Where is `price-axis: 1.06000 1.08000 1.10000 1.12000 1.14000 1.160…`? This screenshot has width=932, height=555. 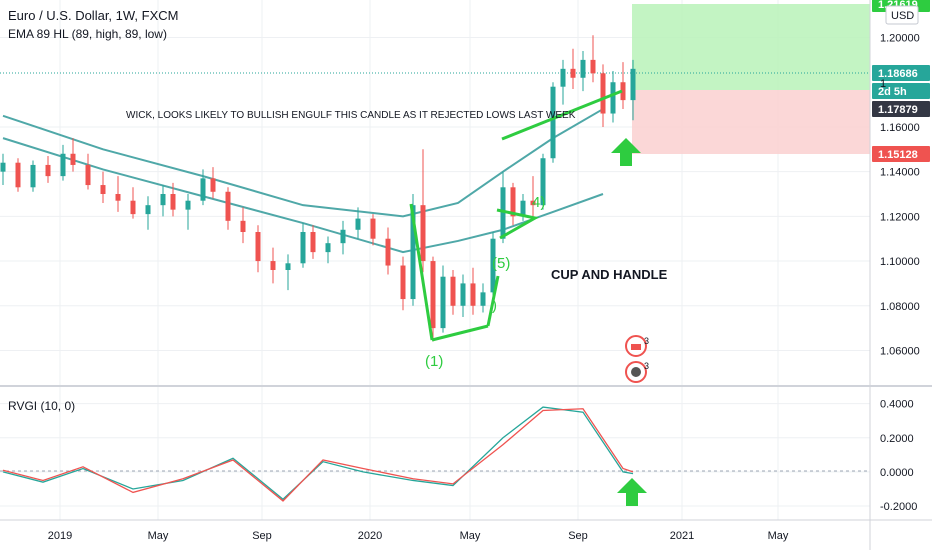 price-axis: 1.06000 1.08000 1.10000 1.12000 1.14000 1.160… is located at coordinates (900, 195).